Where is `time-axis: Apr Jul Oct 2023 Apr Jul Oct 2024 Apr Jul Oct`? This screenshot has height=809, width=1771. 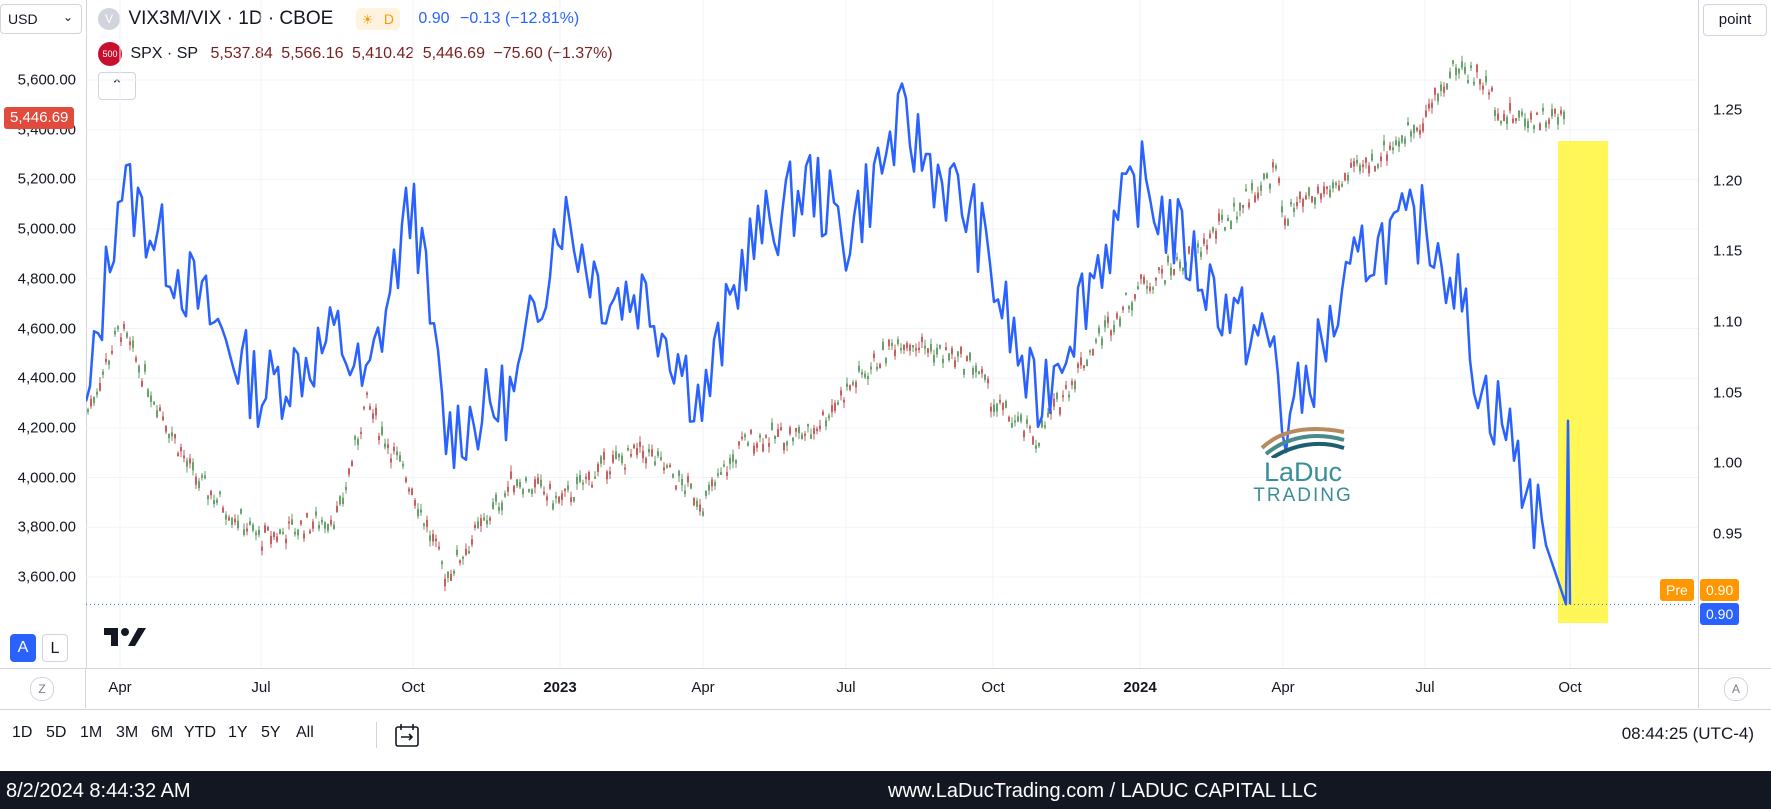 time-axis: Apr Jul Oct 2023 Apr Jul Oct 2024 Apr Jul Oct is located at coordinates (892, 688).